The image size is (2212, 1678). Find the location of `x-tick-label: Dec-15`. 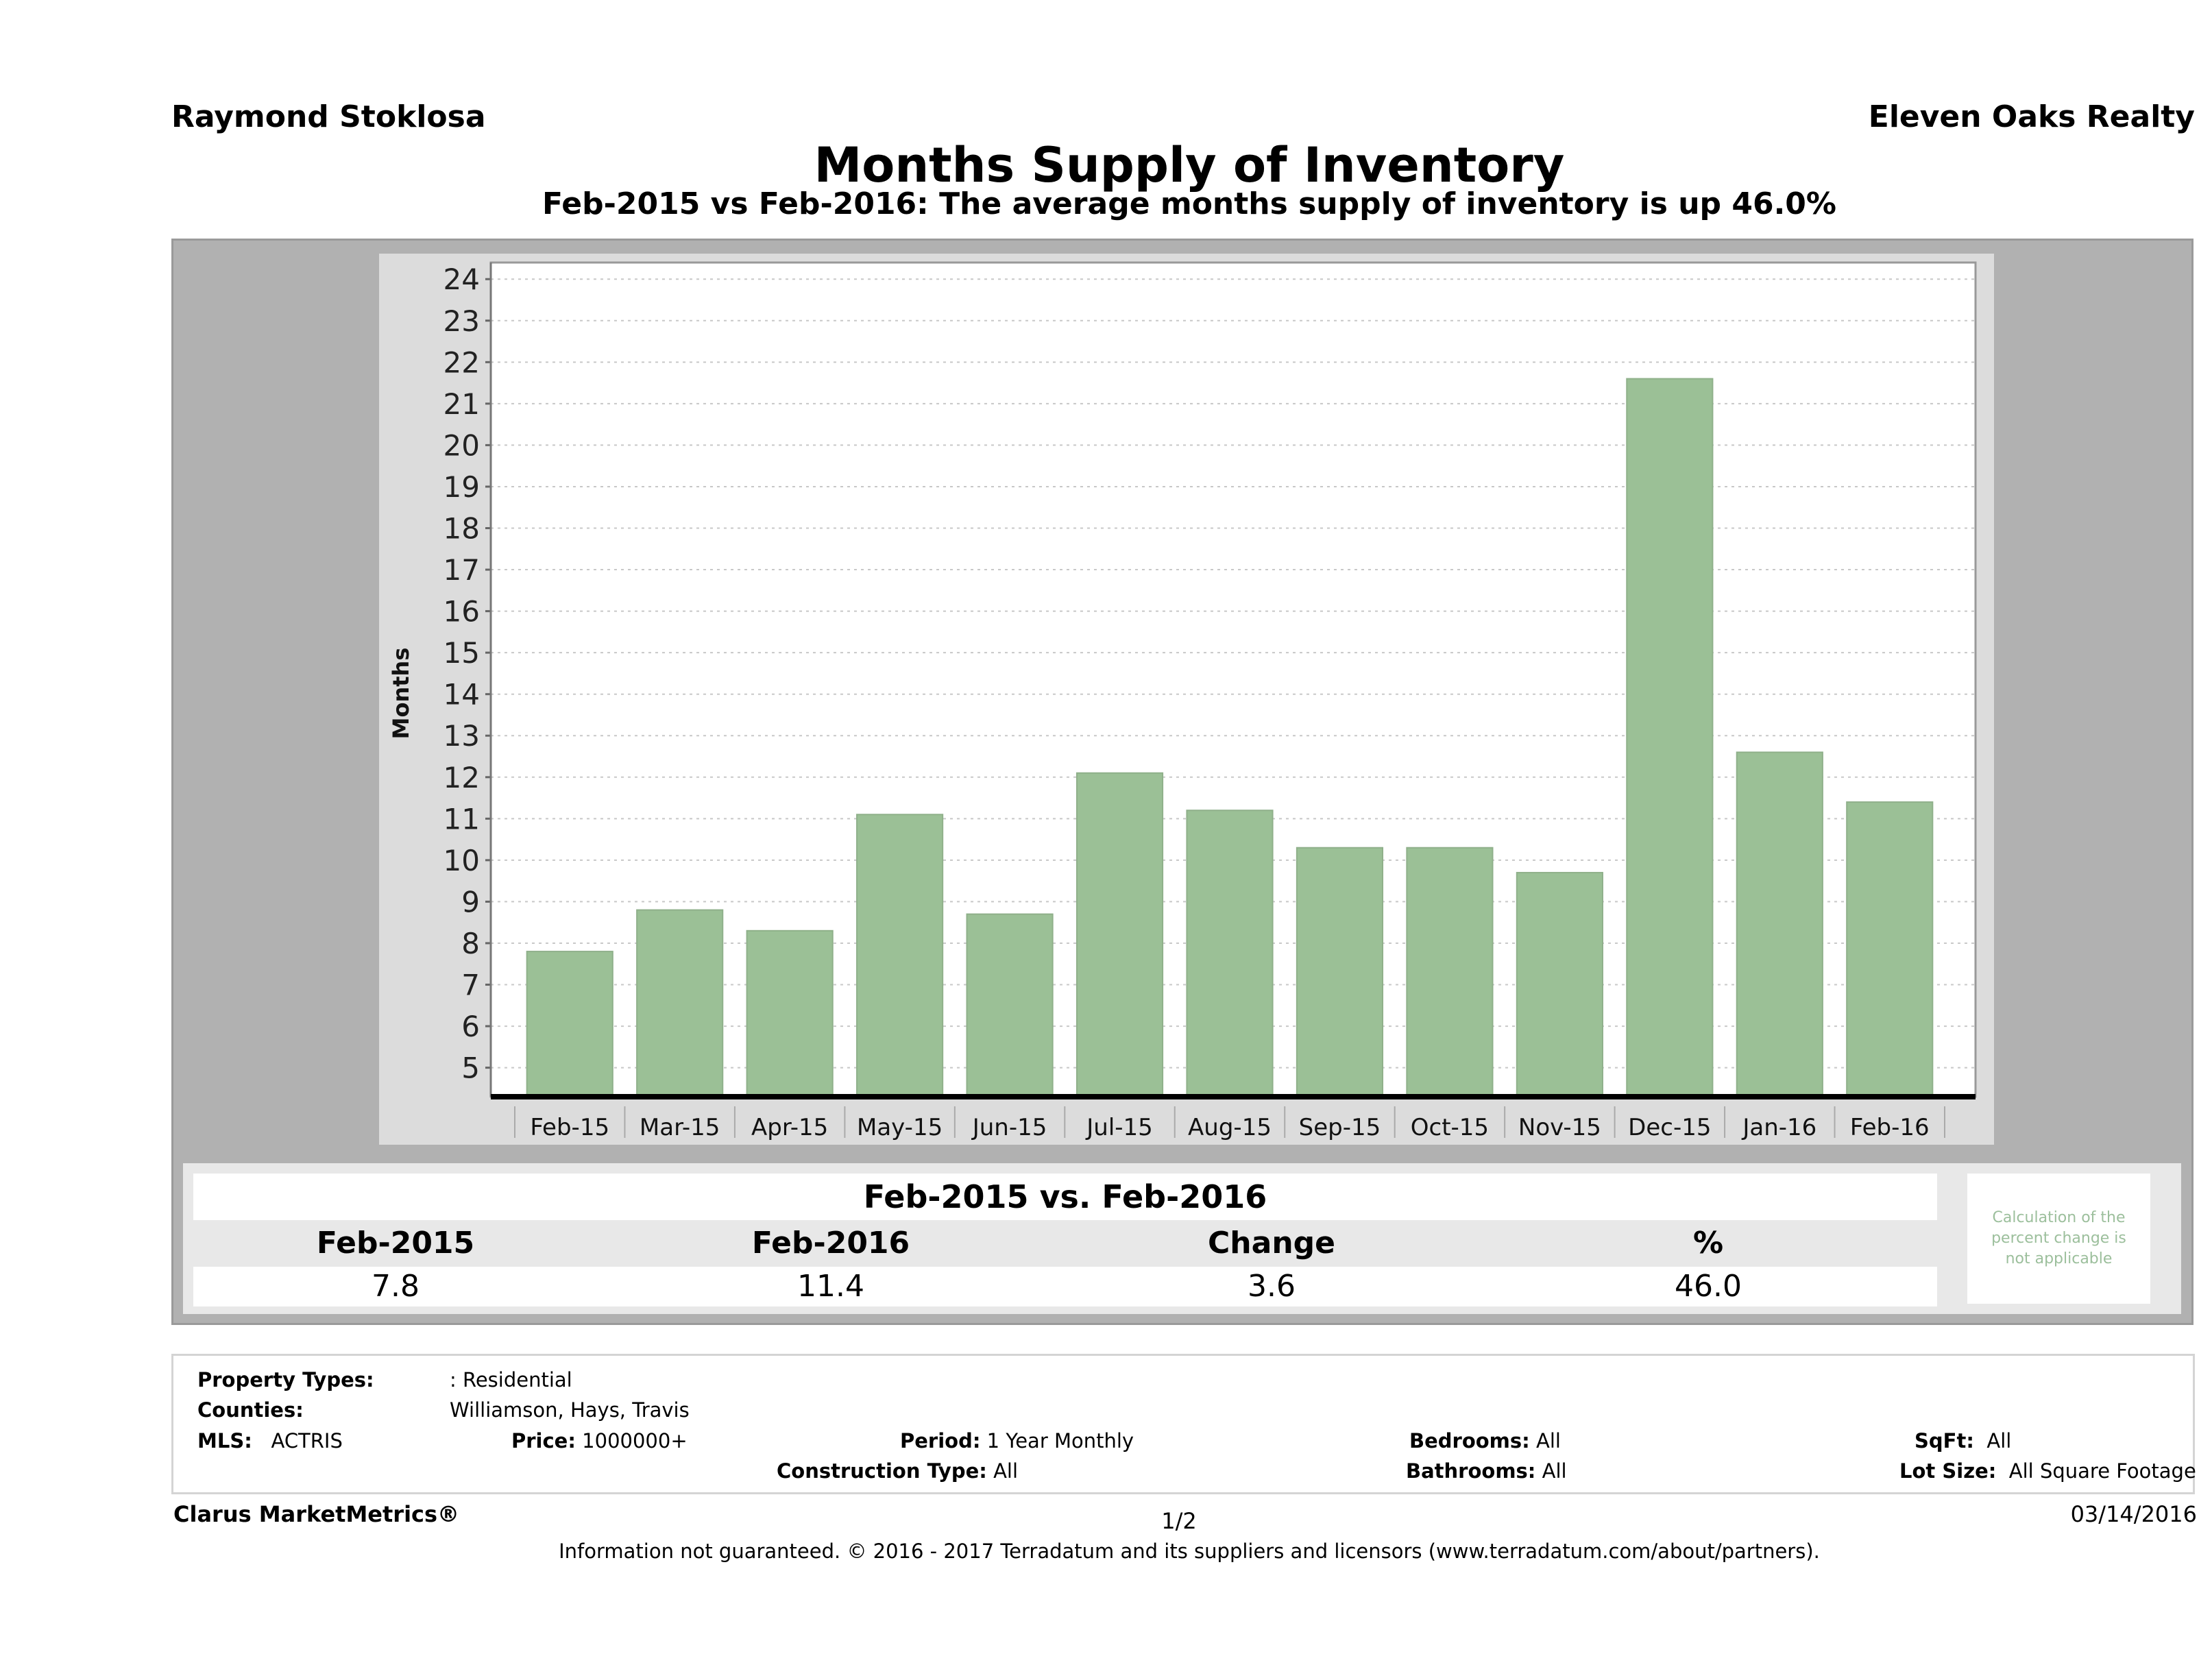

x-tick-label: Dec-15 is located at coordinates (1670, 1127).